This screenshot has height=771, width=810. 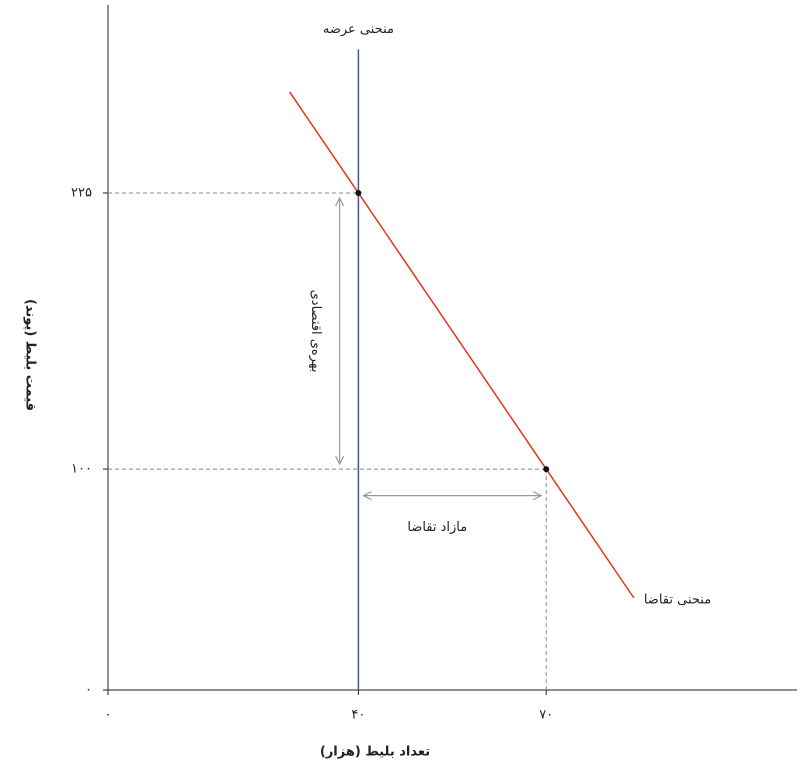 I want to click on x-axis-label: تعداد بلیط (هزار), so click(x=375, y=752).